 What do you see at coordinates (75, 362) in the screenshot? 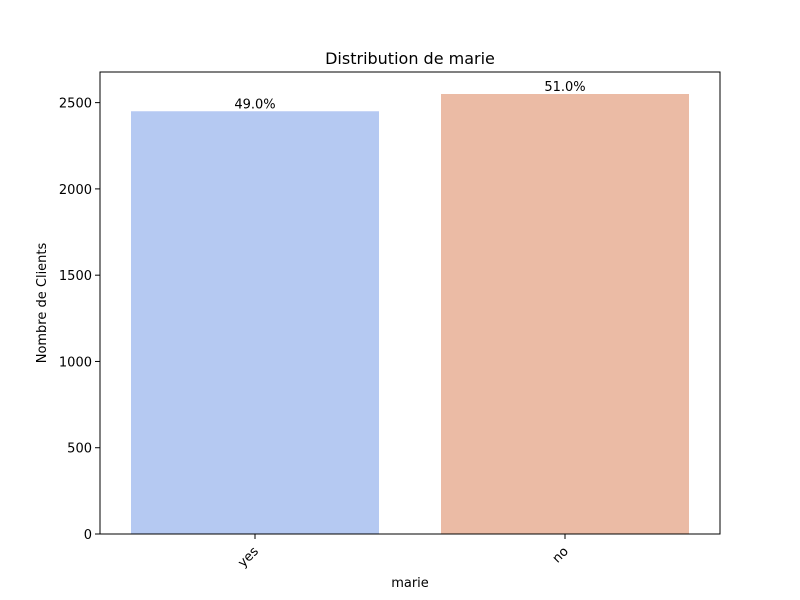
I see `y-tick-label-1000: 1000` at bounding box center [75, 362].